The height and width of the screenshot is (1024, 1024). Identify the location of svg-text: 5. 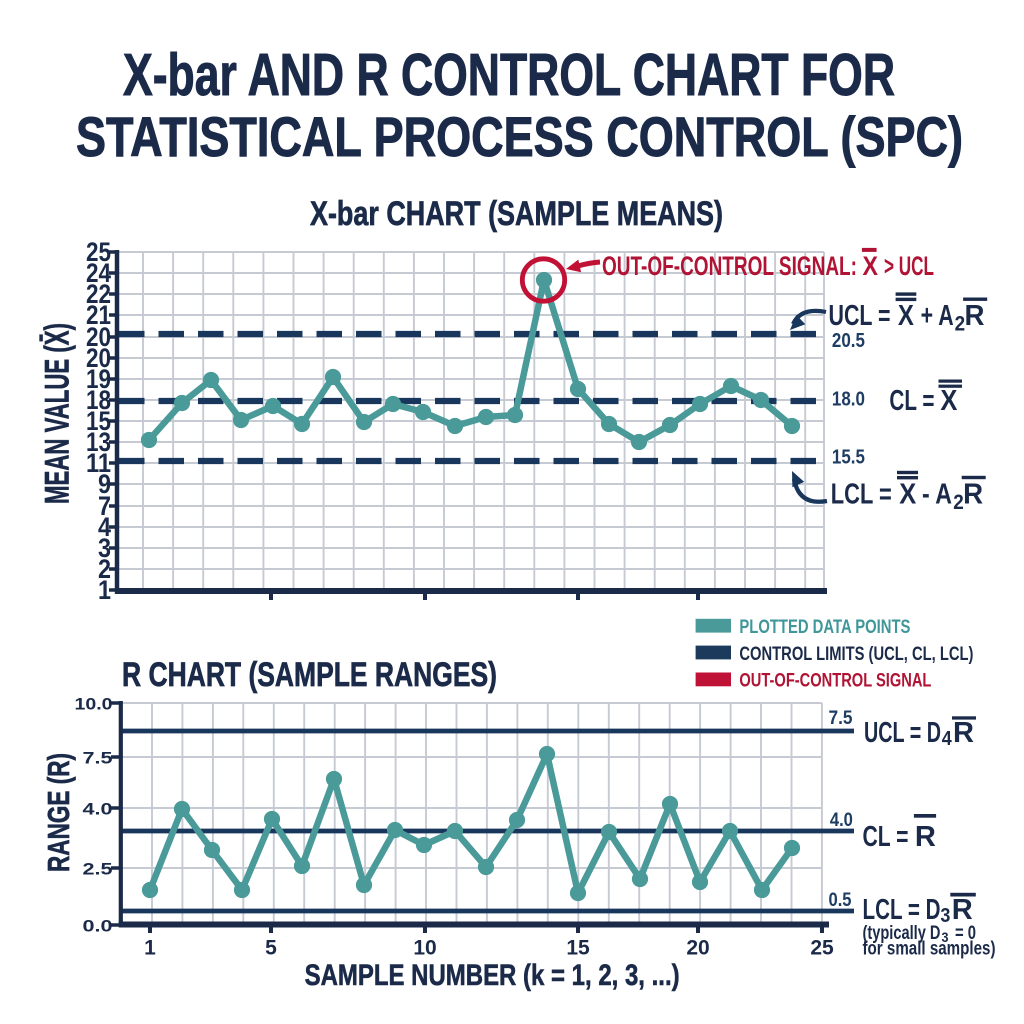
(271, 948).